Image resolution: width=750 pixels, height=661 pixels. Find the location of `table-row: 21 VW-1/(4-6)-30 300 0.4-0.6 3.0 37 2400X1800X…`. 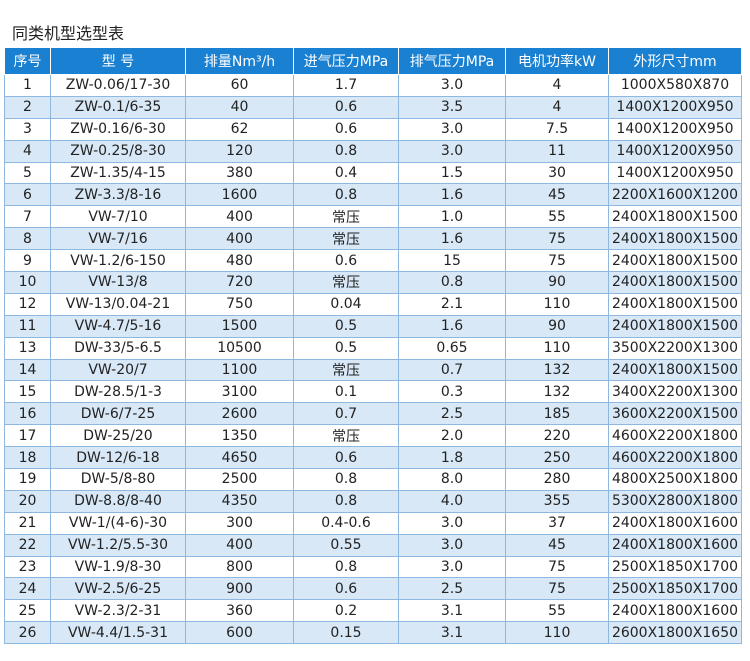

table-row: 21 VW-1/(4-6)-30 300 0.4-0.6 3.0 37 2400X1800X… is located at coordinates (373, 523).